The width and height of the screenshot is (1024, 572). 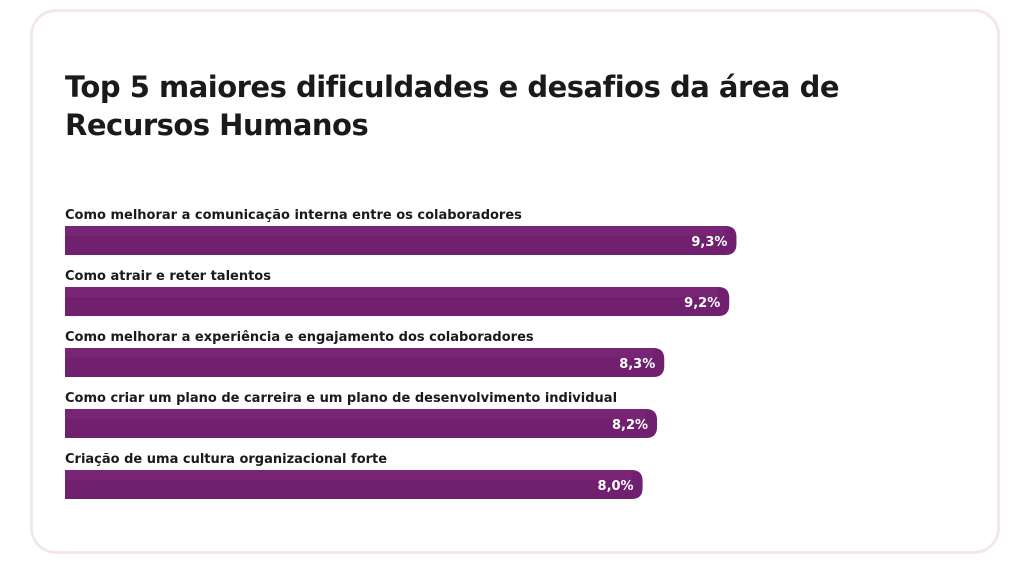 What do you see at coordinates (630, 425) in the screenshot?
I see `value-label: 8,2%` at bounding box center [630, 425].